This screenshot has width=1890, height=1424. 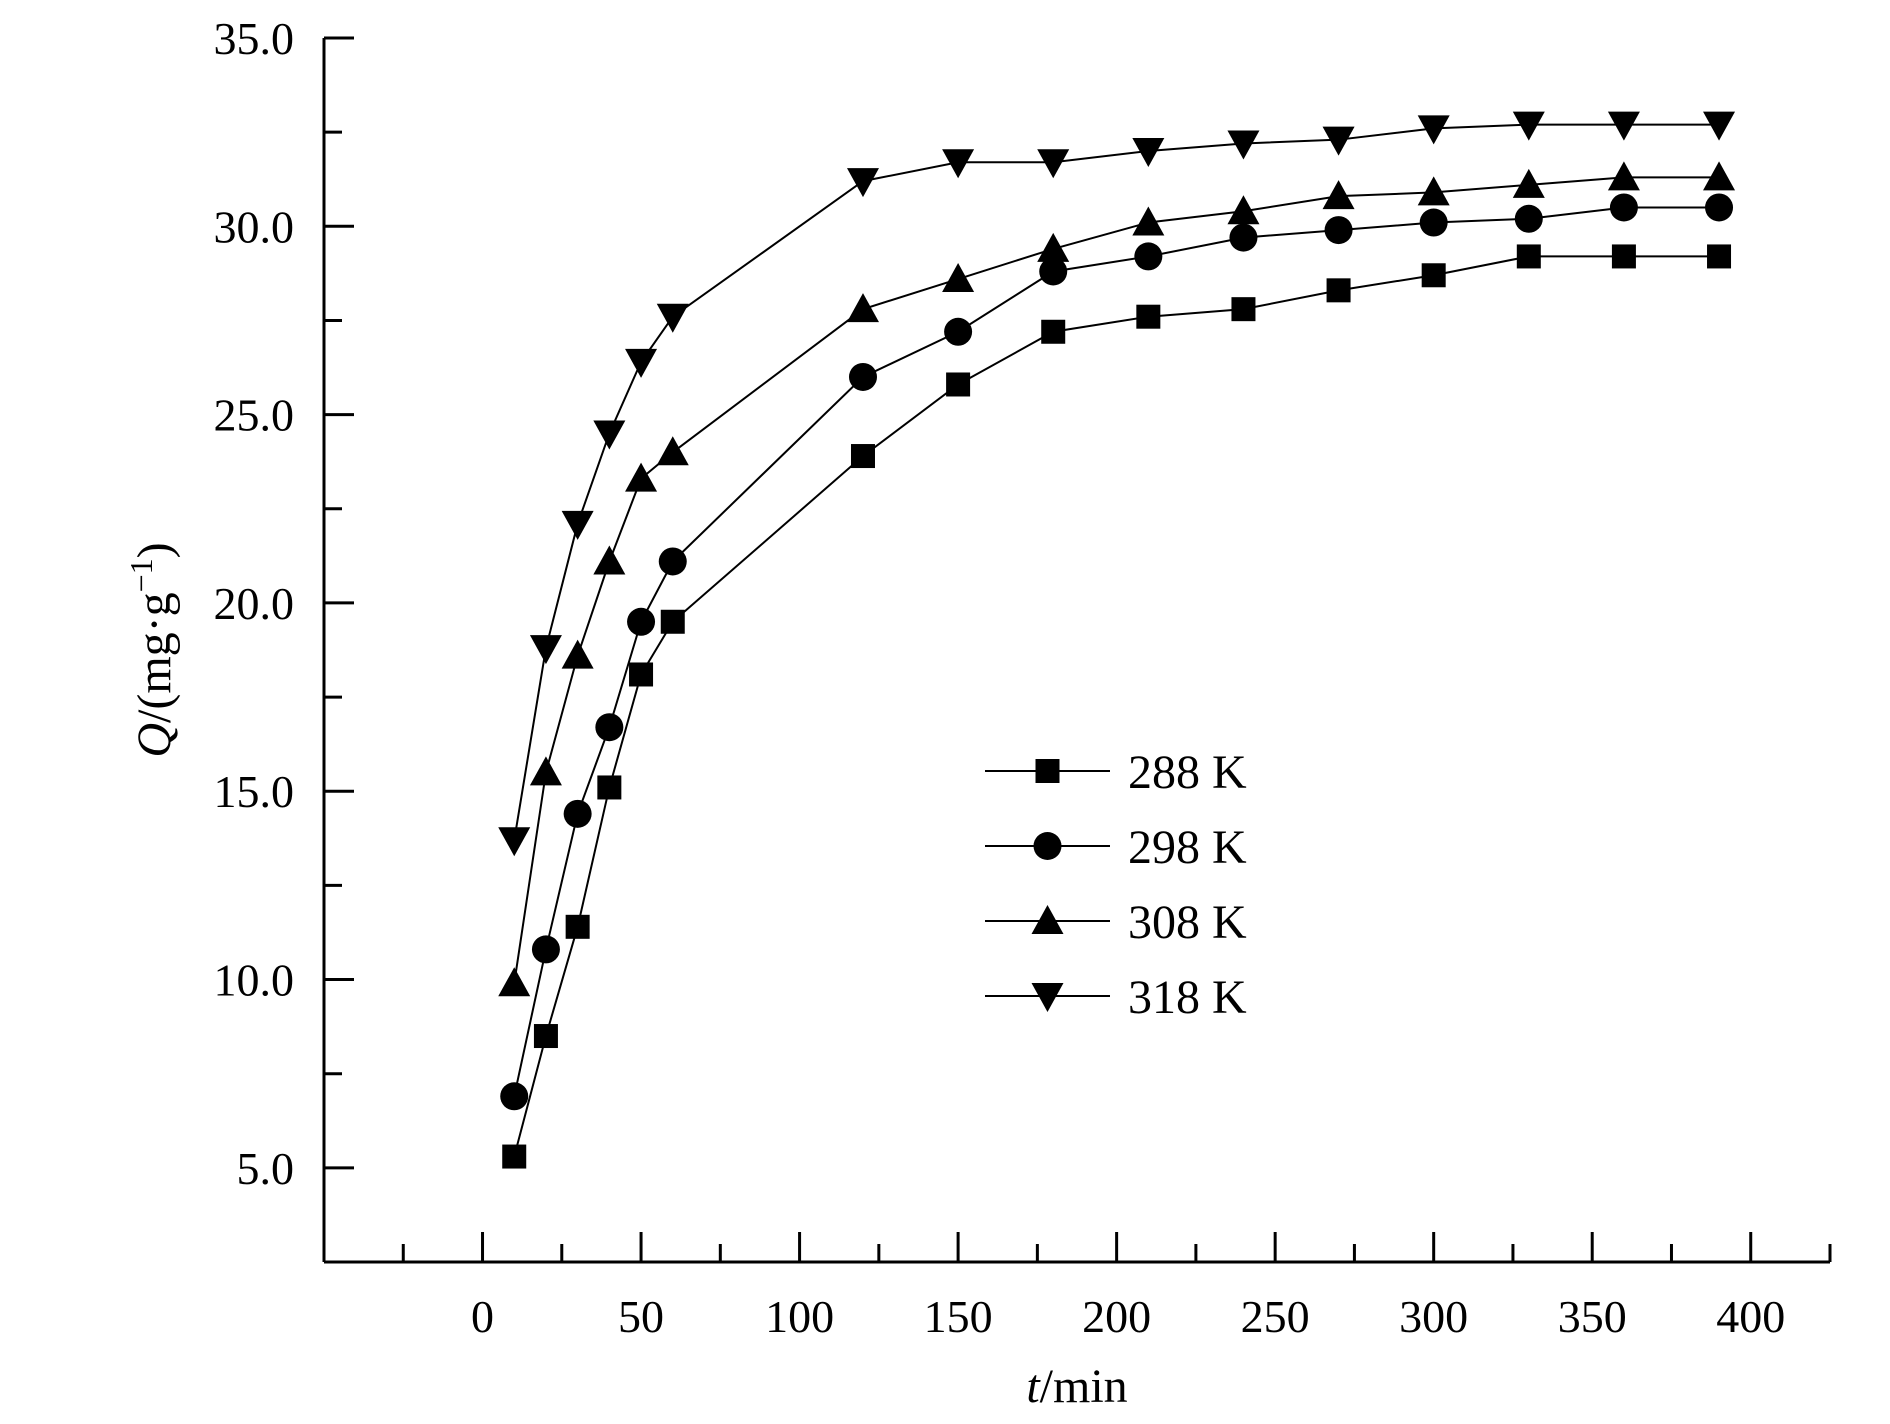 What do you see at coordinates (254, 38) in the screenshot?
I see `y-tick-label: 35.0` at bounding box center [254, 38].